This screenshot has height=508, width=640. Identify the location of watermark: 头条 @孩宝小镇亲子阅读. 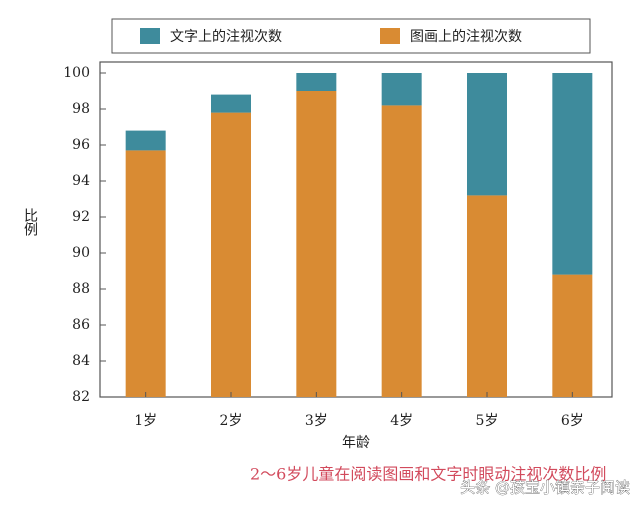
(545, 488).